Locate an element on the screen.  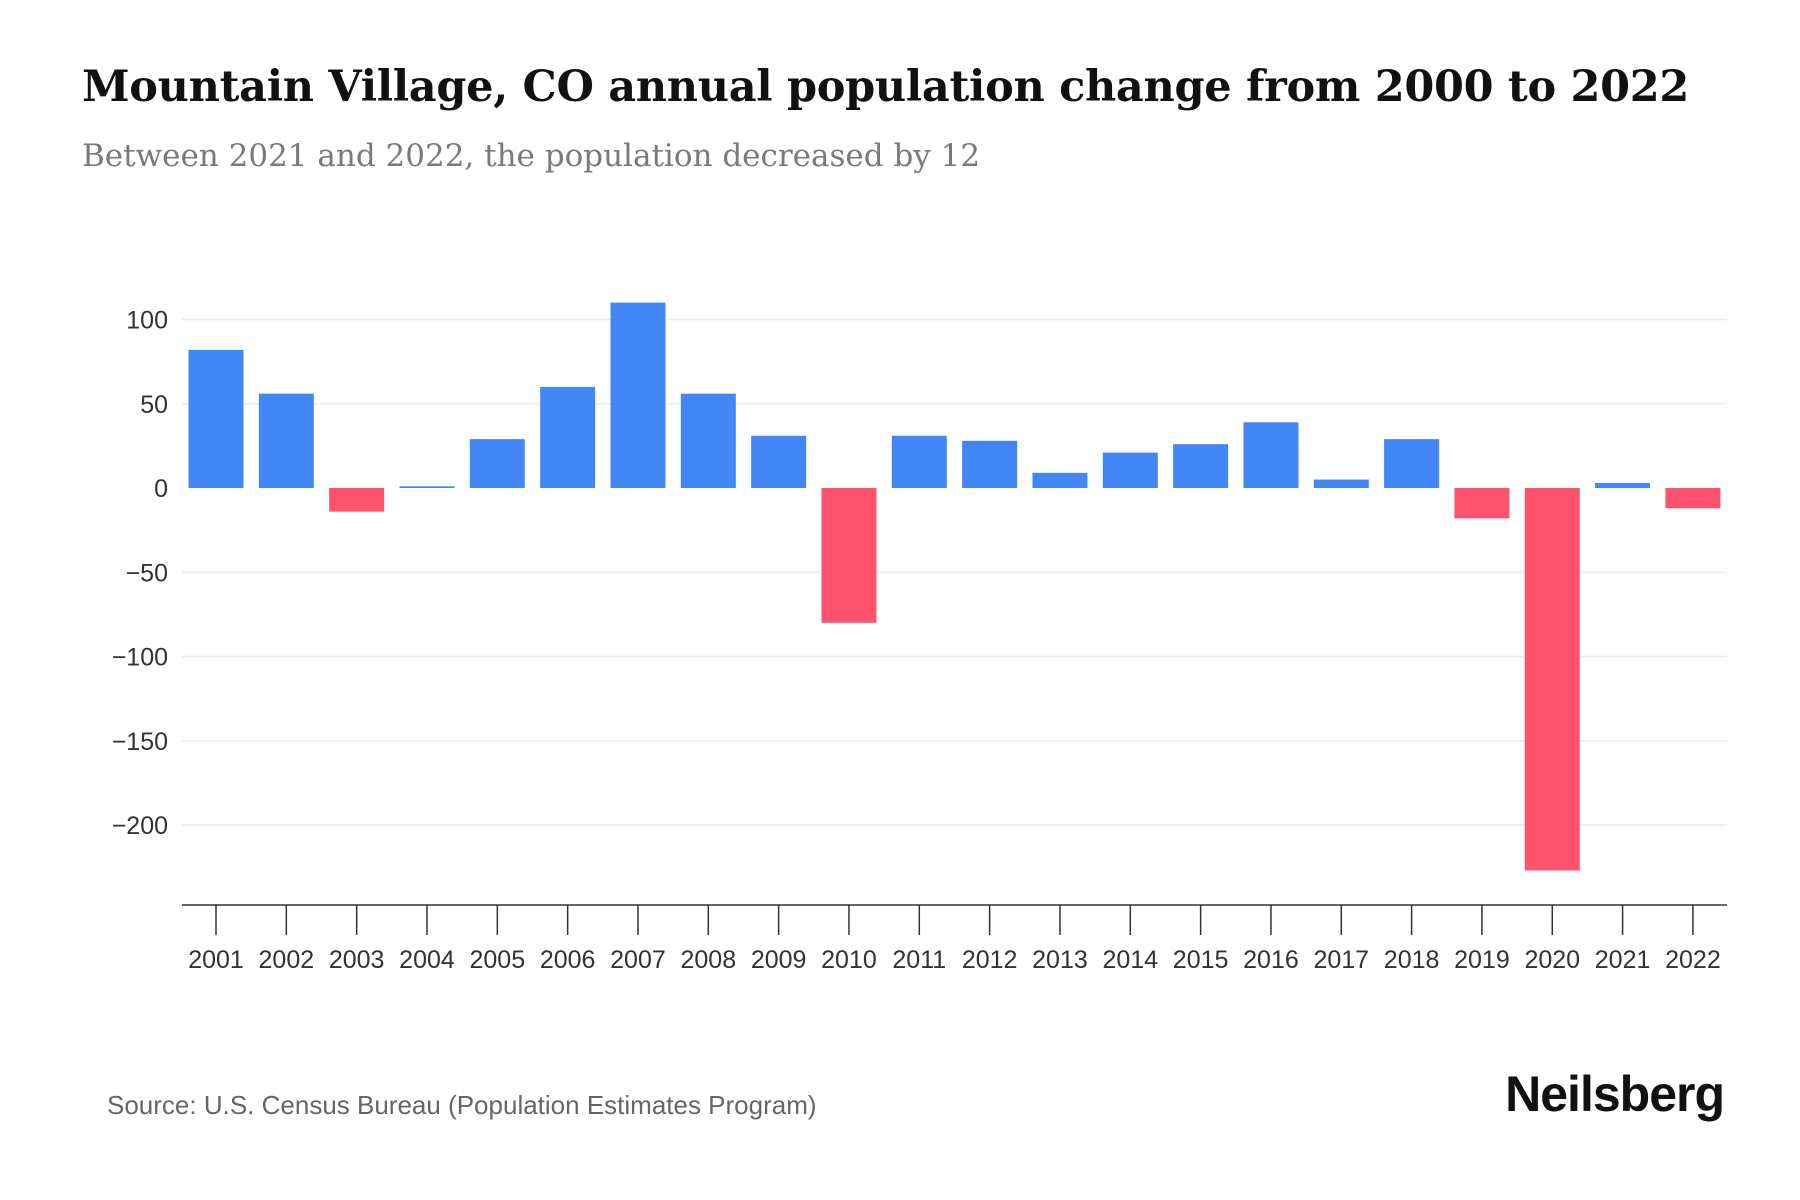
x-tick-label: 2016 is located at coordinates (1271, 960).